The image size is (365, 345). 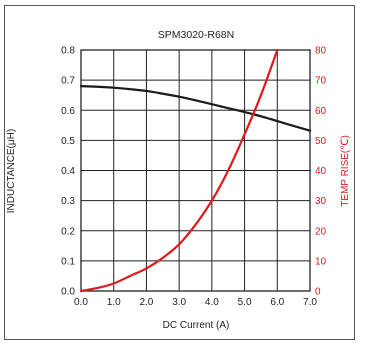 I want to click on x-tick-label: 6.0, so click(x=277, y=302).